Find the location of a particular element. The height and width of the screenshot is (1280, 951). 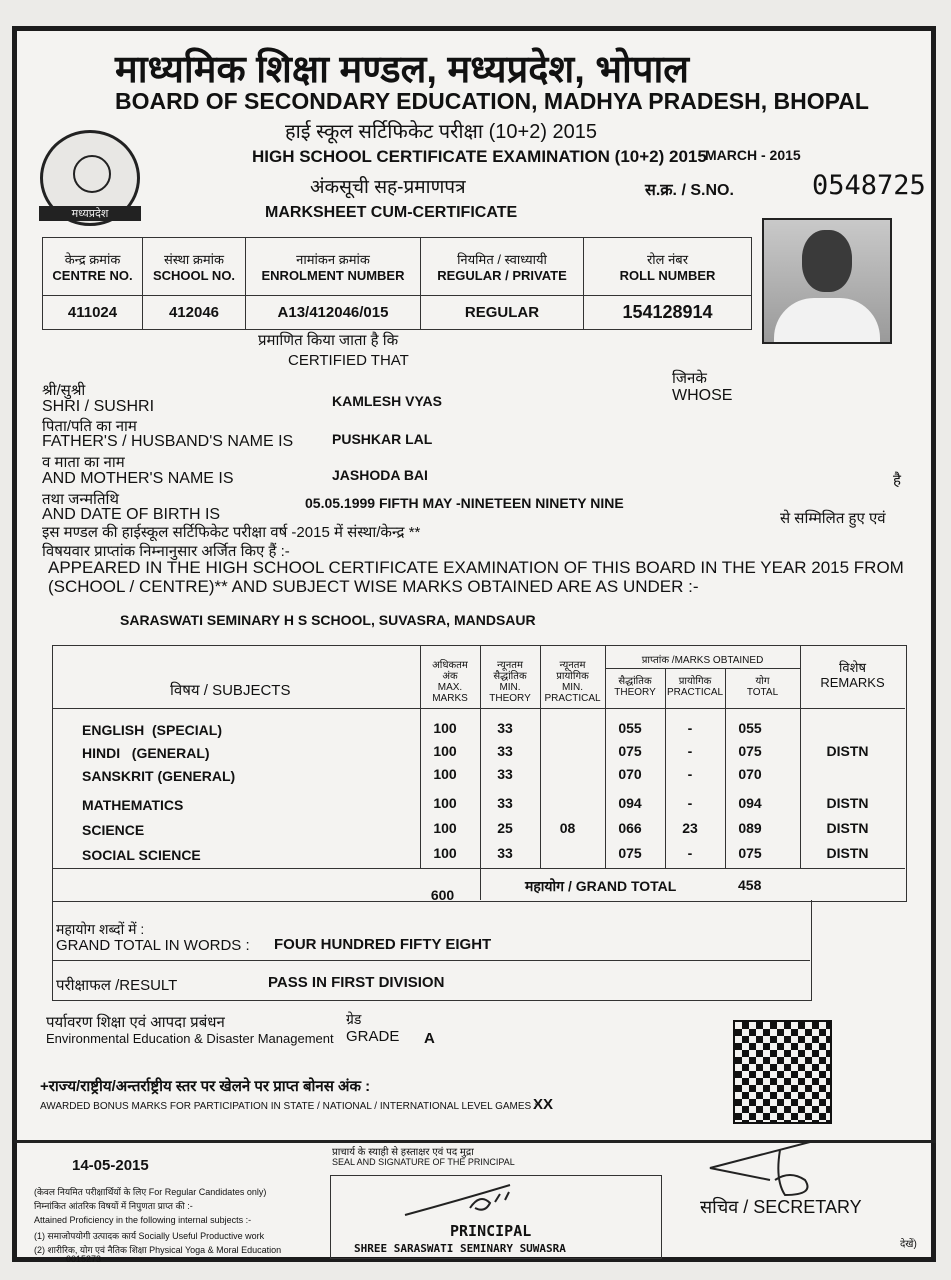

cell-min_th: 25 is located at coordinates (505, 828).